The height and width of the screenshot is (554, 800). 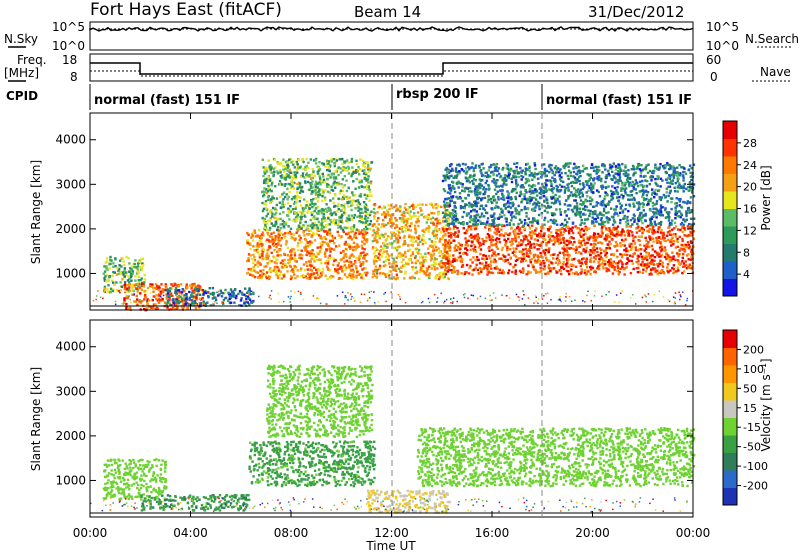 What do you see at coordinates (619, 100) in the screenshot?
I see `cpid-mode-3: normal (fast) 151 IF` at bounding box center [619, 100].